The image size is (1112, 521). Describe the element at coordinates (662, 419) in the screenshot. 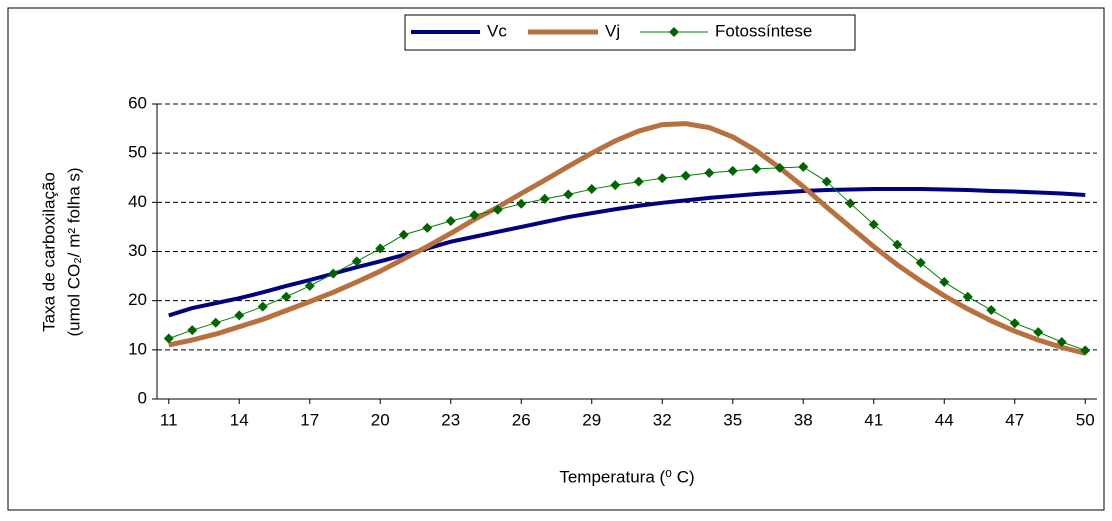

I see `x-tick-label: 32` at that location.